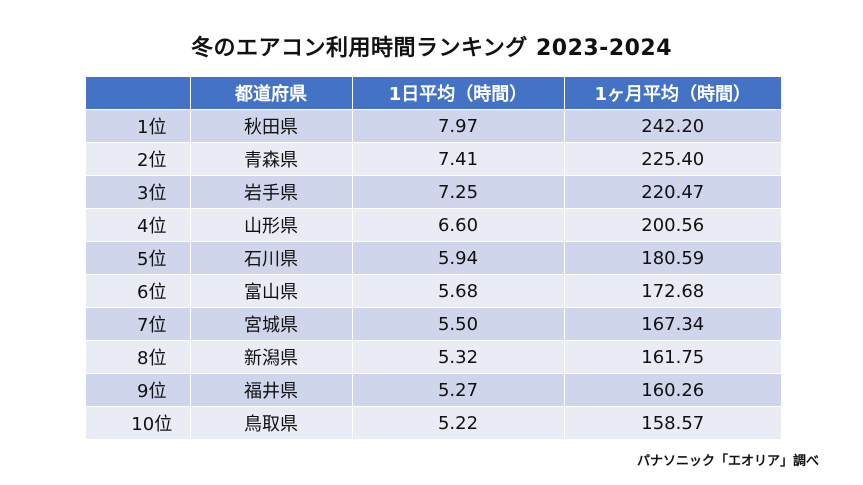  Describe the element at coordinates (271, 93) in the screenshot. I see `header-prefecture: 都道府県` at that location.